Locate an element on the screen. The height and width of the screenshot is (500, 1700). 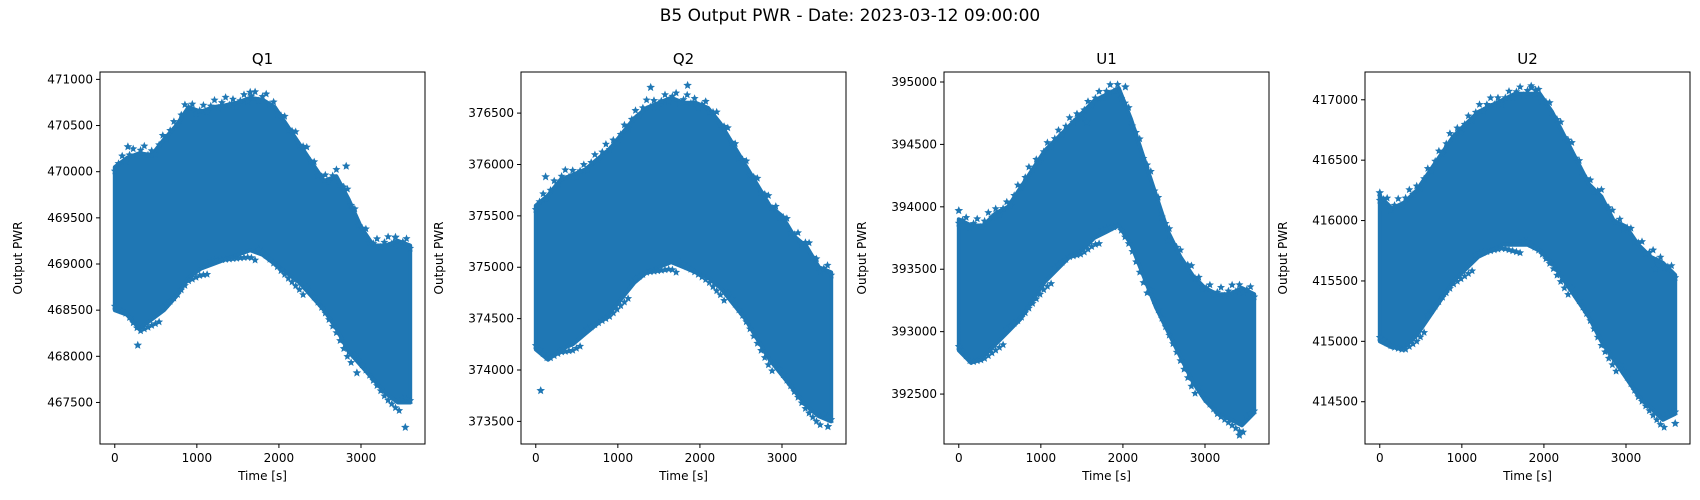
y-tick-label: 392500 is located at coordinates (914, 394).